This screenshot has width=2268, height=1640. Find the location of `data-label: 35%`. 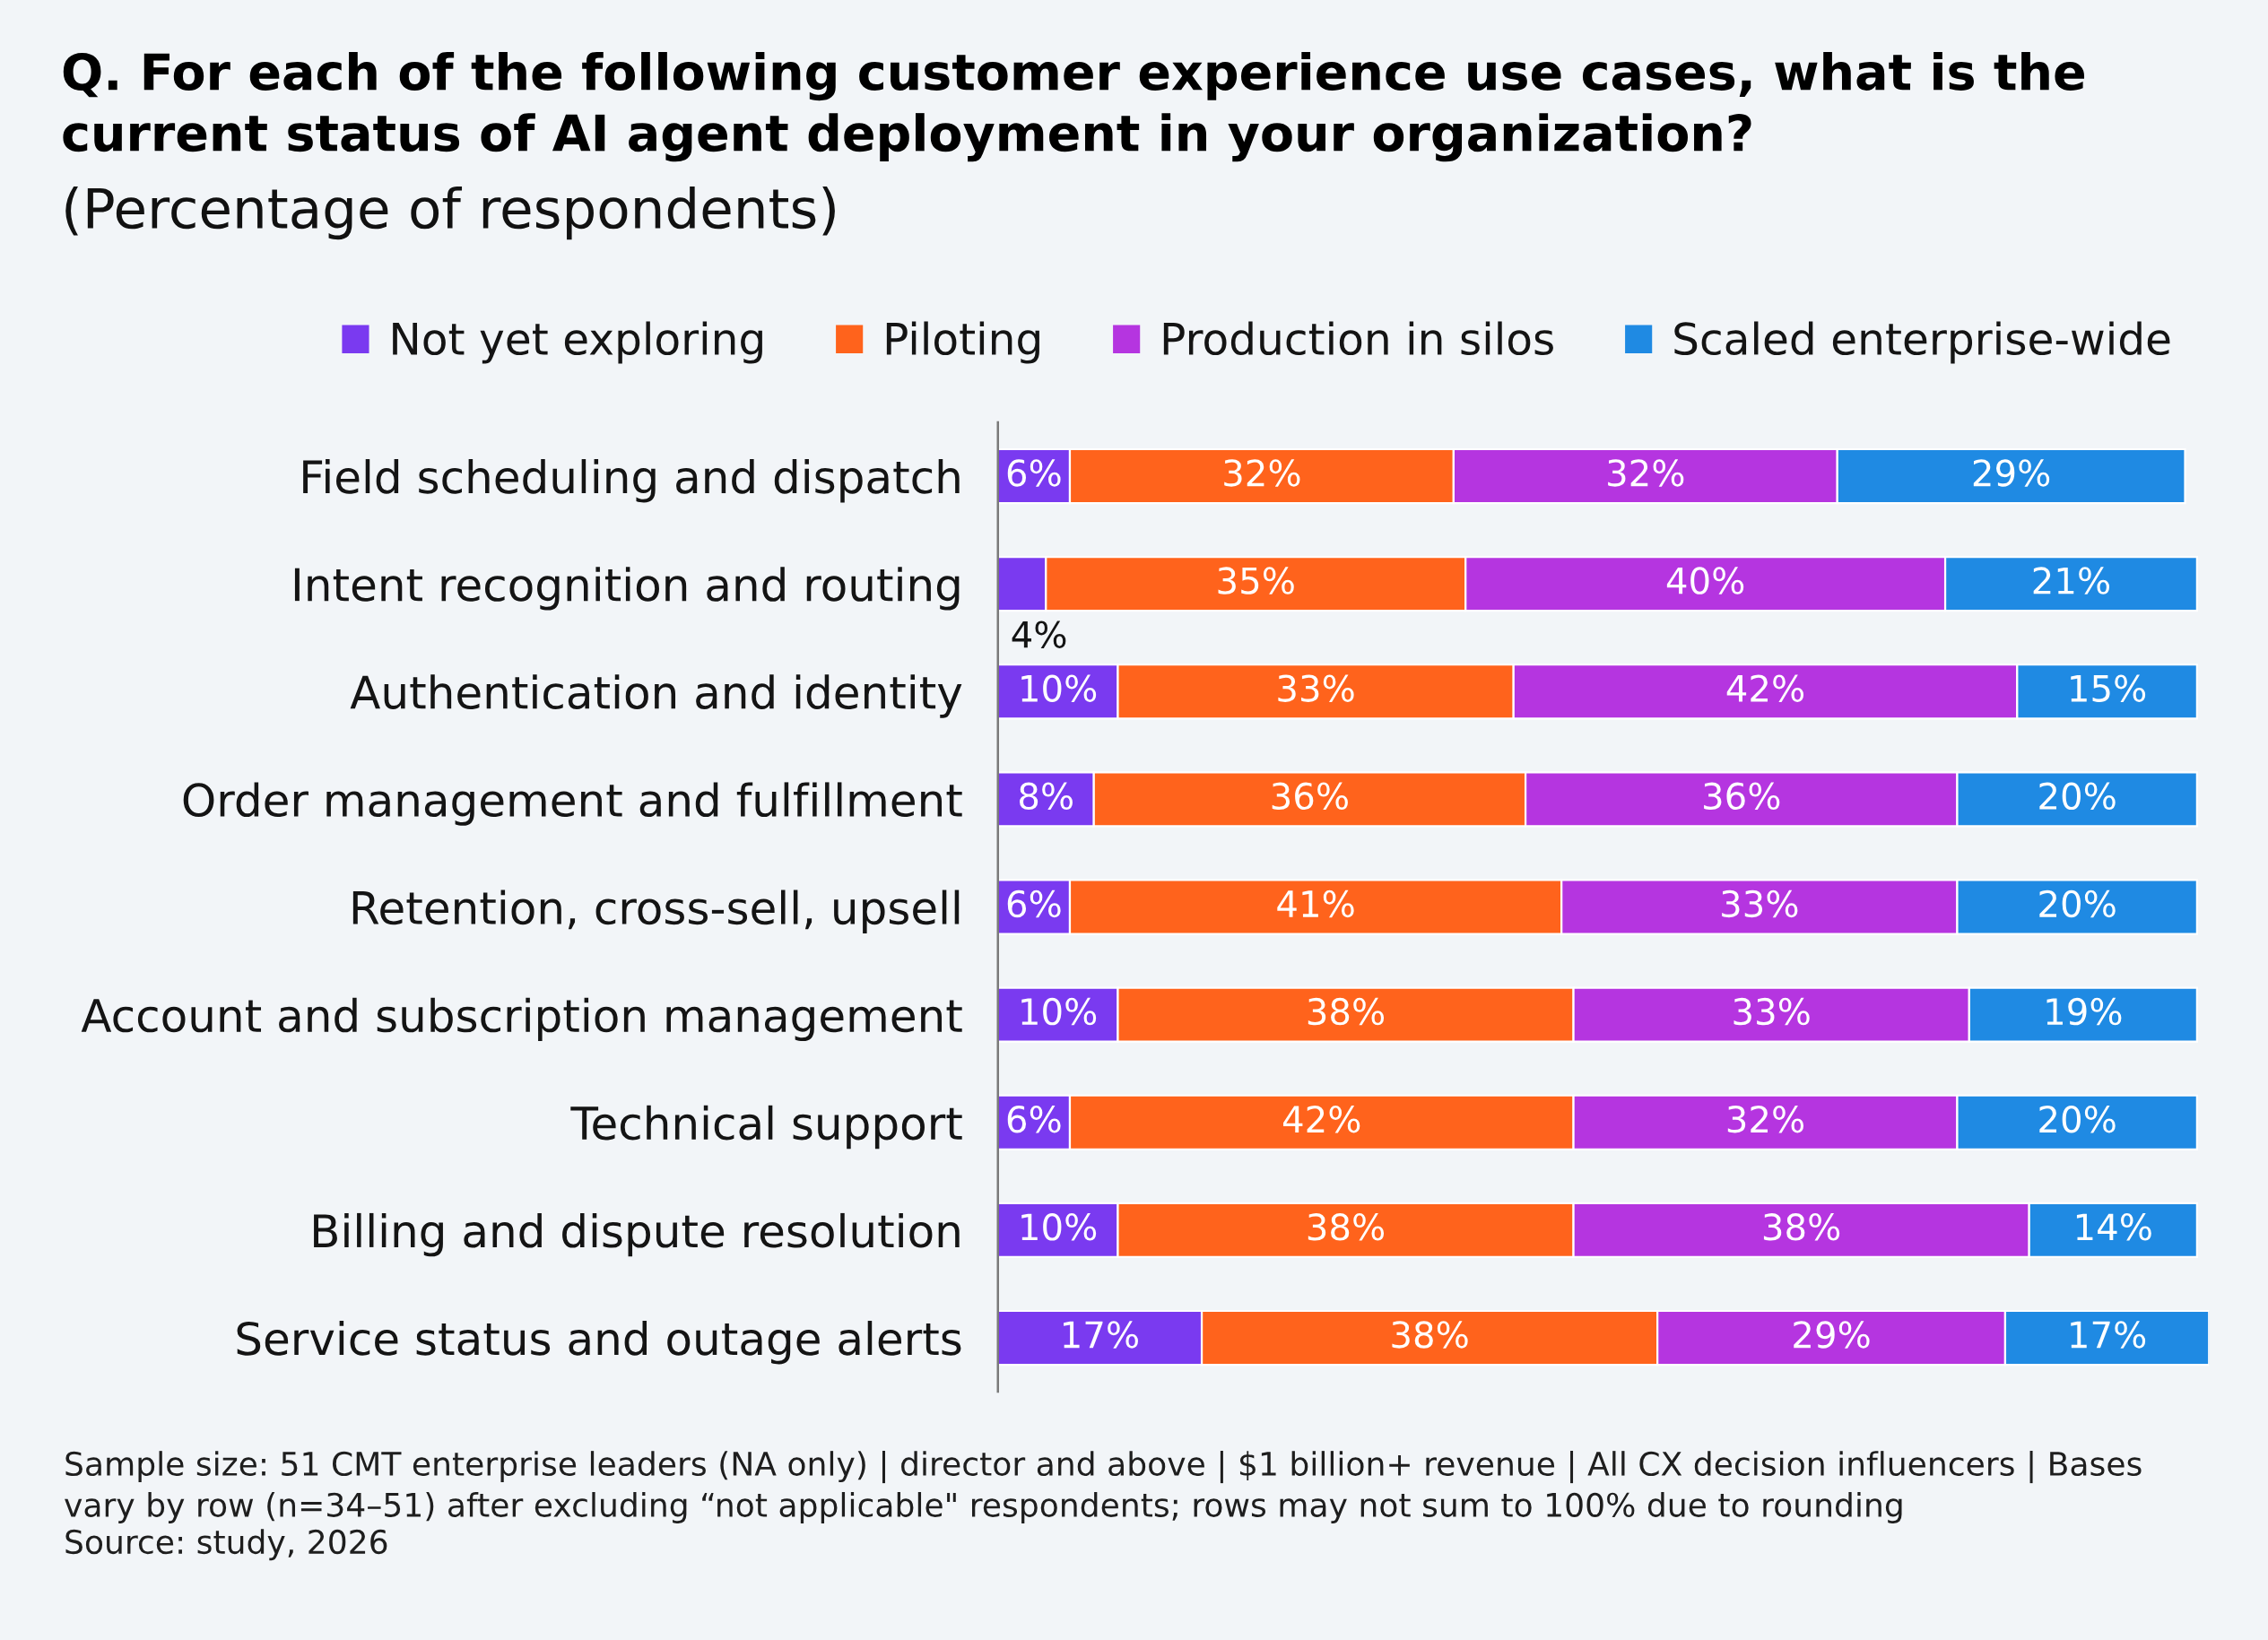

data-label: 35% is located at coordinates (1256, 580).